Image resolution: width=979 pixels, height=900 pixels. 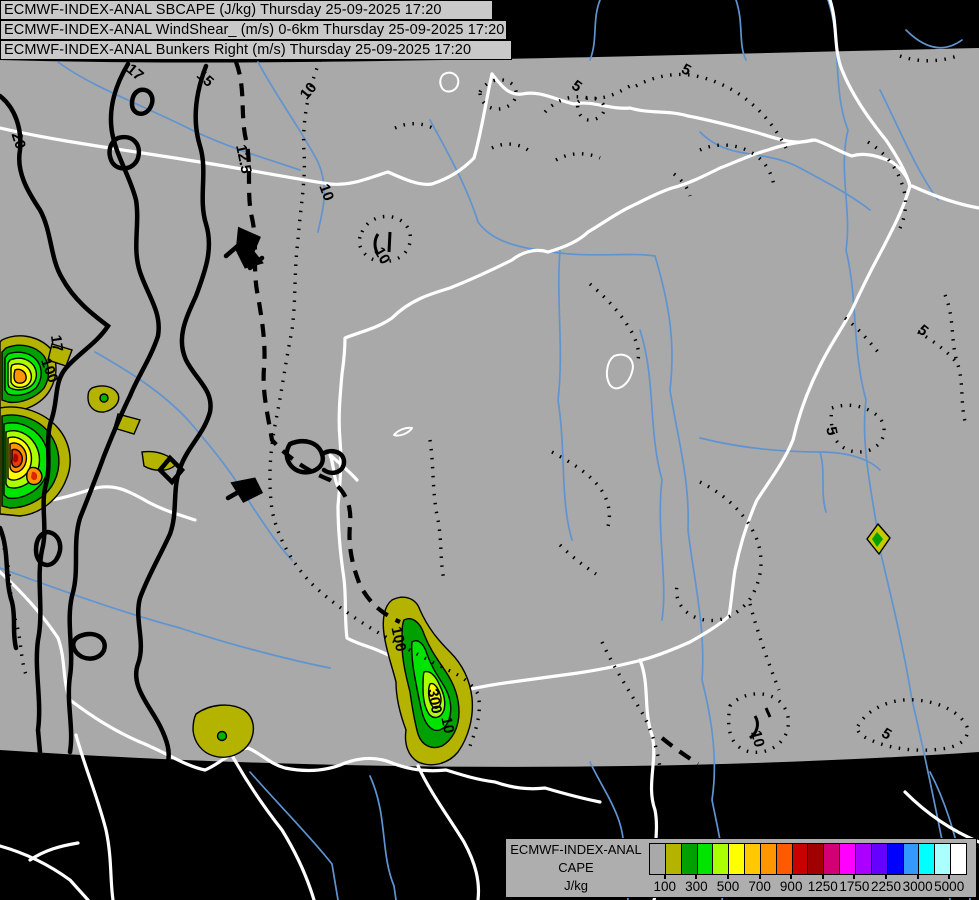 I want to click on legend-tick-label: 5000, so click(x=949, y=886).